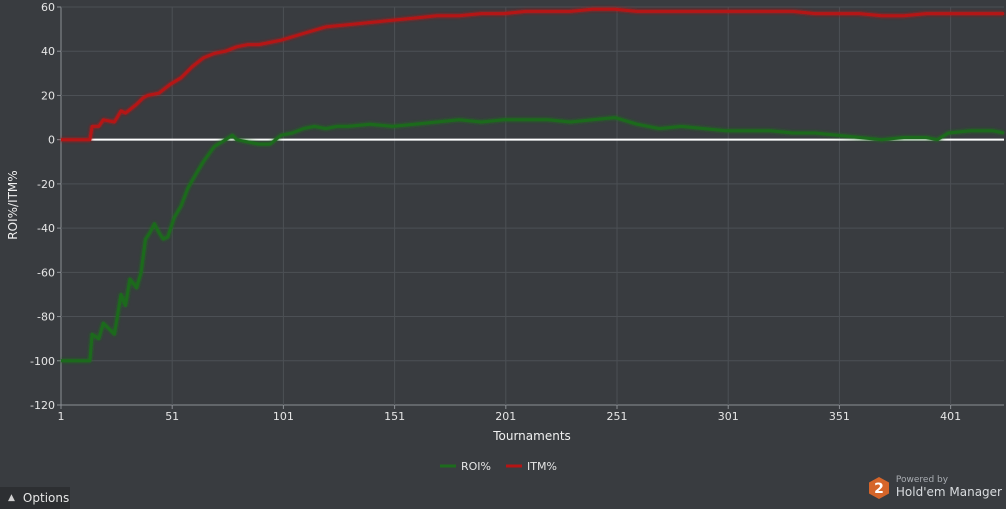 The image size is (1006, 509). I want to click on y-tick-label: -60, so click(46, 272).